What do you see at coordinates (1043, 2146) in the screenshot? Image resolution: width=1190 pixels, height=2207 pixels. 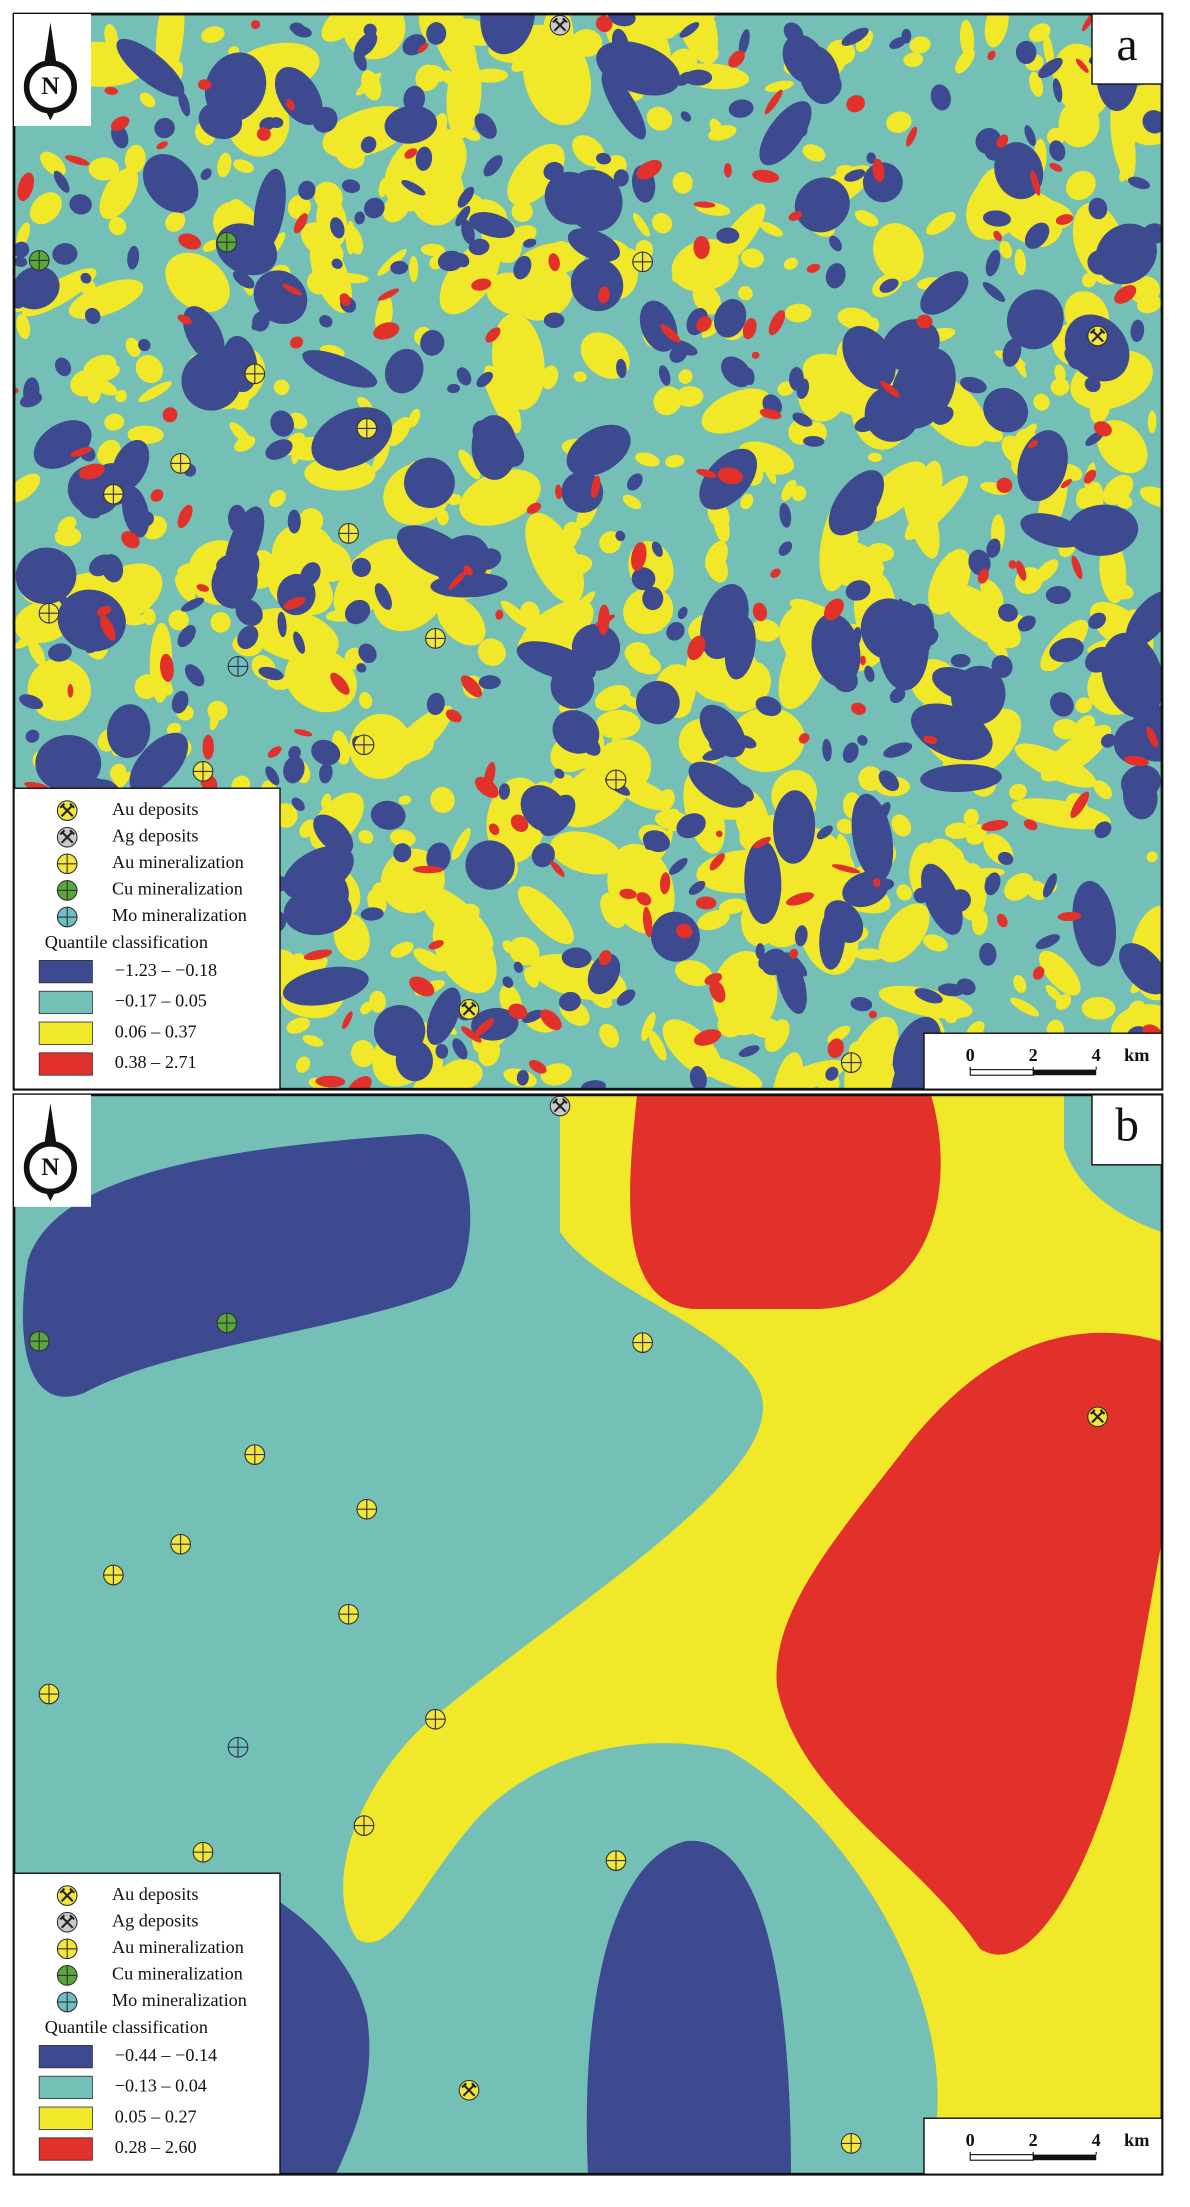 I see `scale-bar: 0 2 4 km` at bounding box center [1043, 2146].